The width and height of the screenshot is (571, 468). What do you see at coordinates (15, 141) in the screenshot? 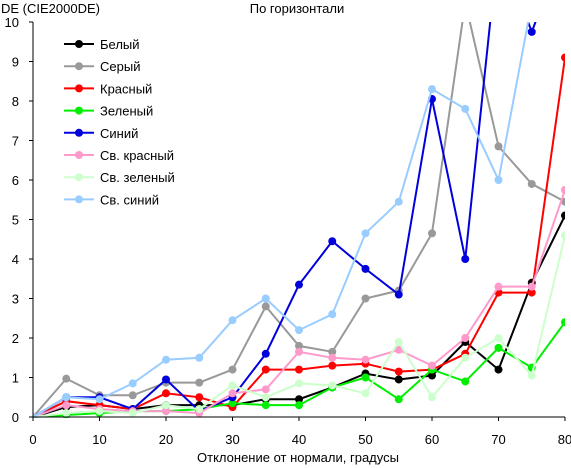
I see `y-tick-label: 7` at bounding box center [15, 141].